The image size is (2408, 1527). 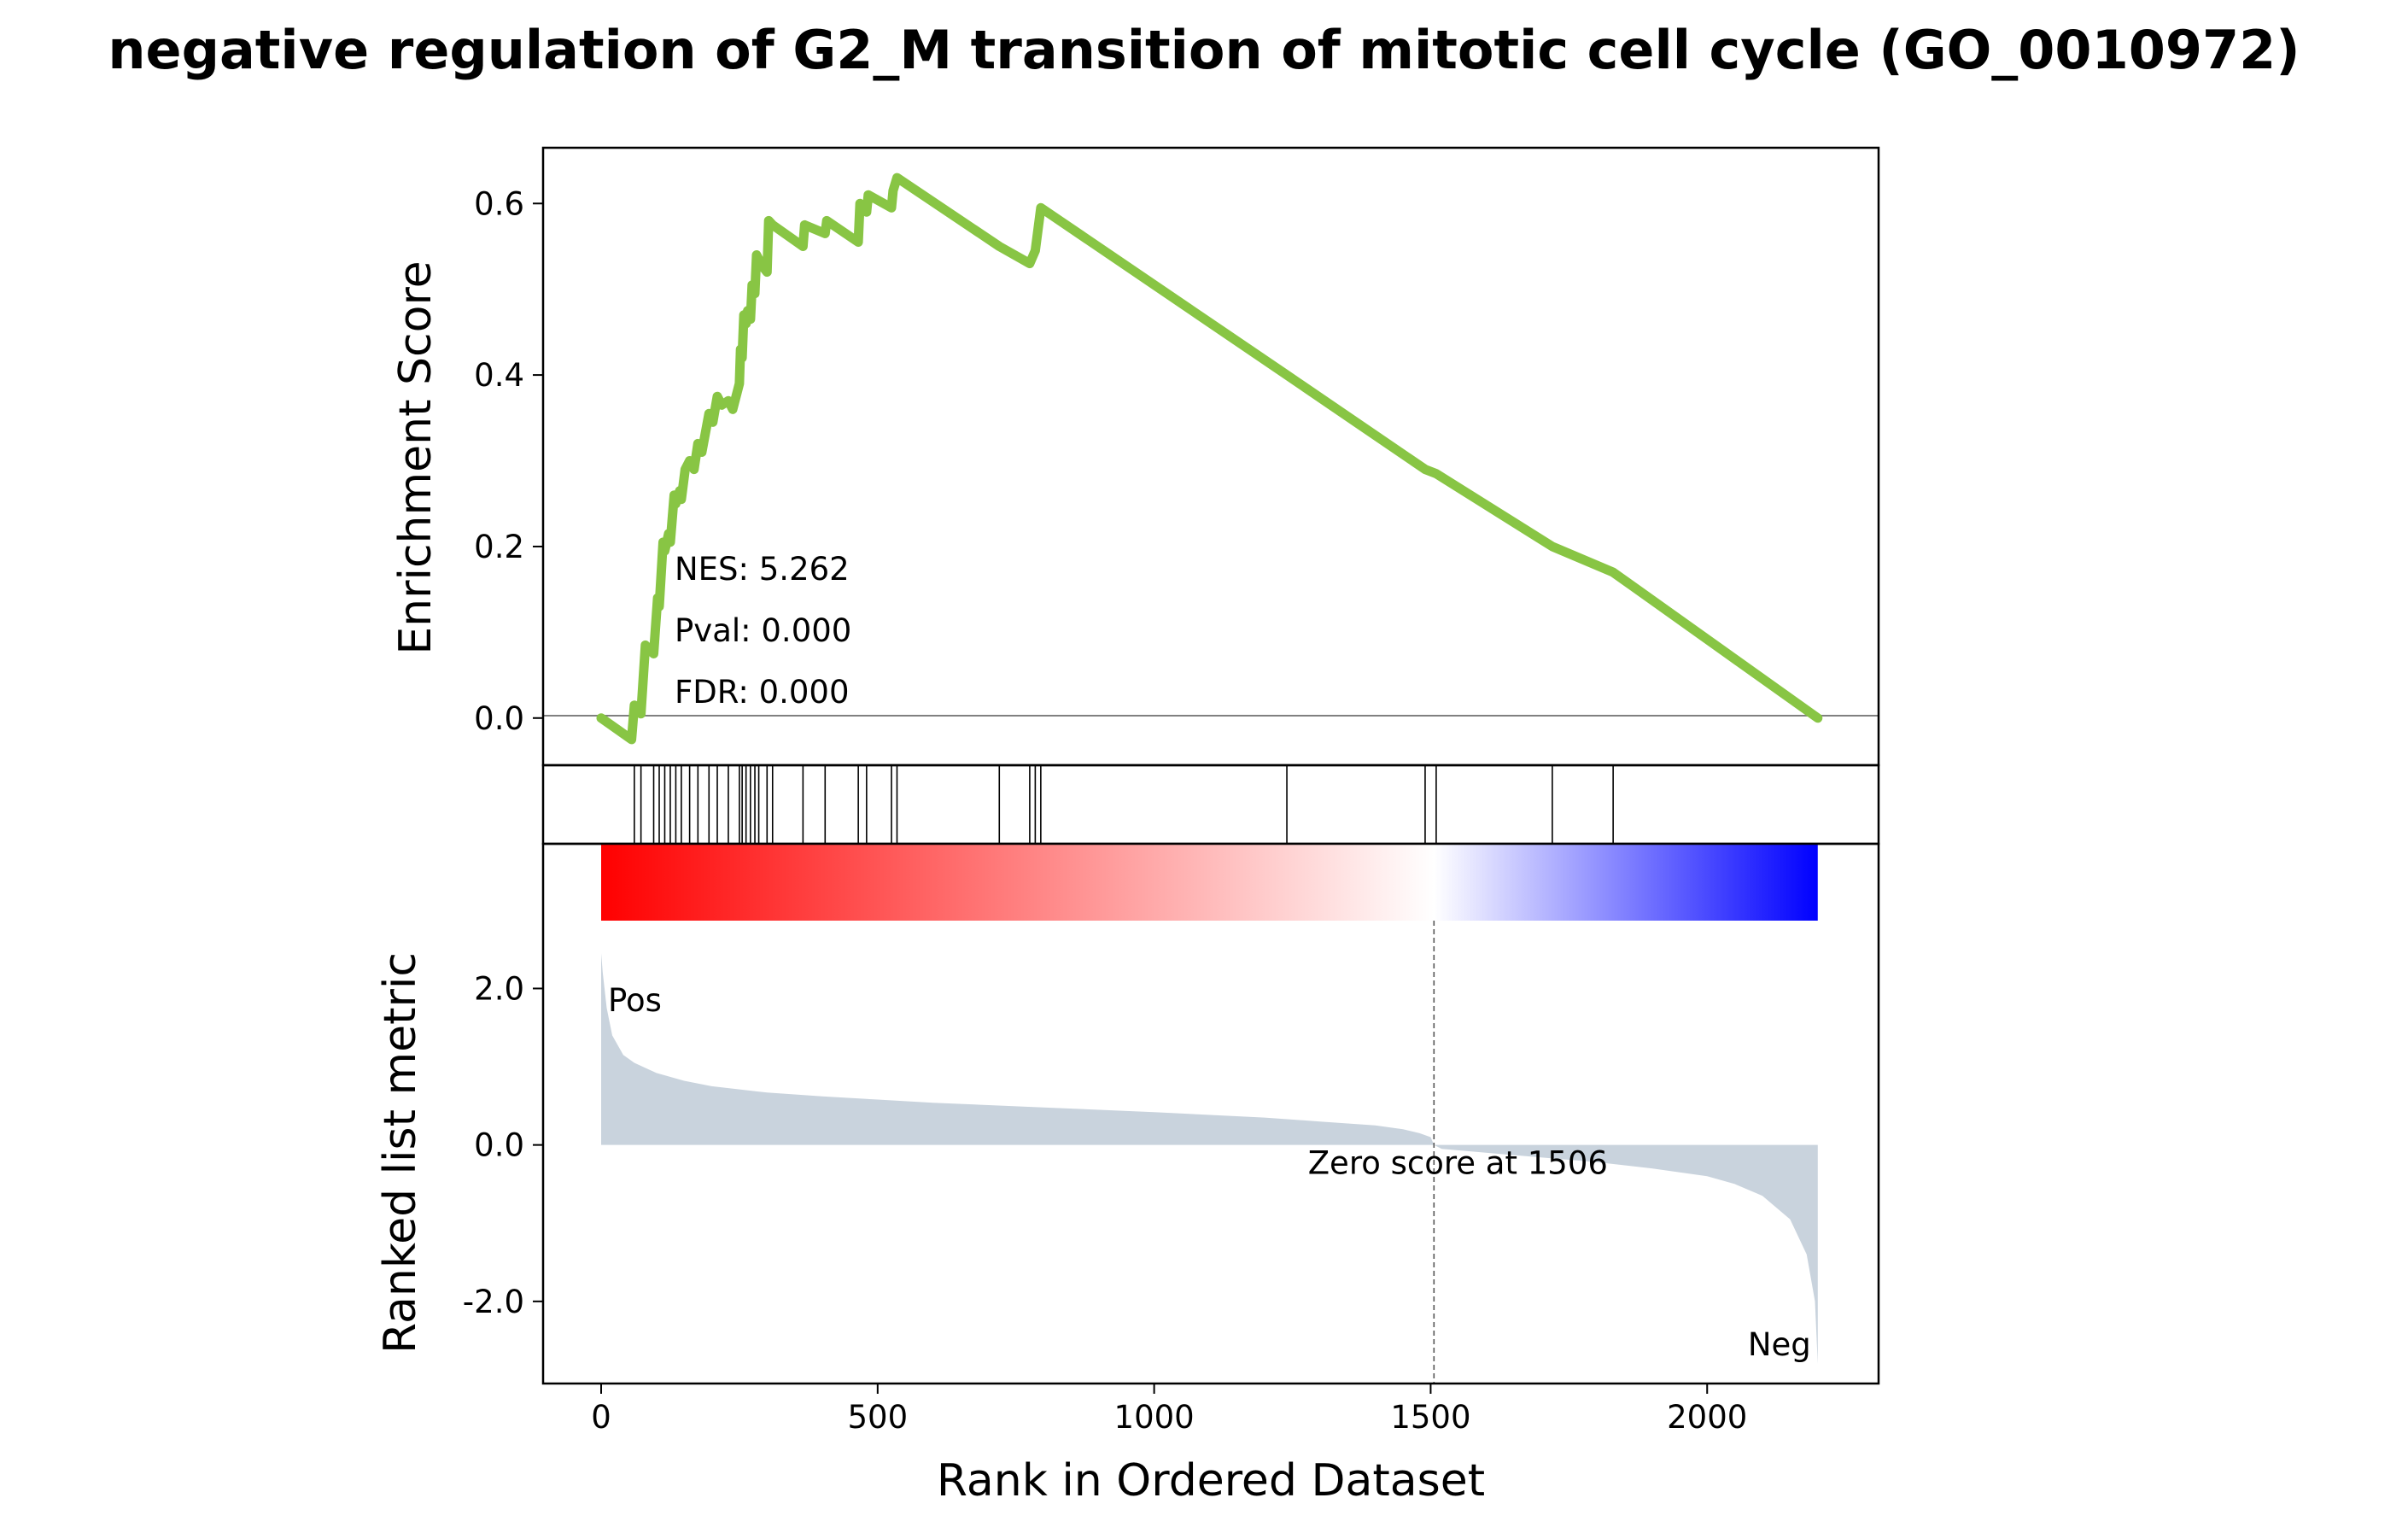 What do you see at coordinates (499, 1145) in the screenshot?
I see `rm-y-tick-label: 0.0` at bounding box center [499, 1145].